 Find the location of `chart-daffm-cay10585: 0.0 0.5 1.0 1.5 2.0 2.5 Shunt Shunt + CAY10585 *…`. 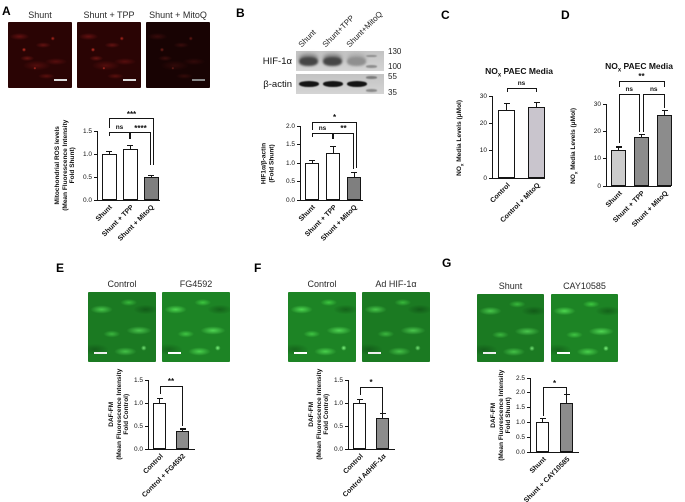

chart-daffm-cay10585: 0.0 0.5 1.0 1.5 2.0 2.5 Shunt Shunt + CAY10585 *… is located at coordinates (534, 435).